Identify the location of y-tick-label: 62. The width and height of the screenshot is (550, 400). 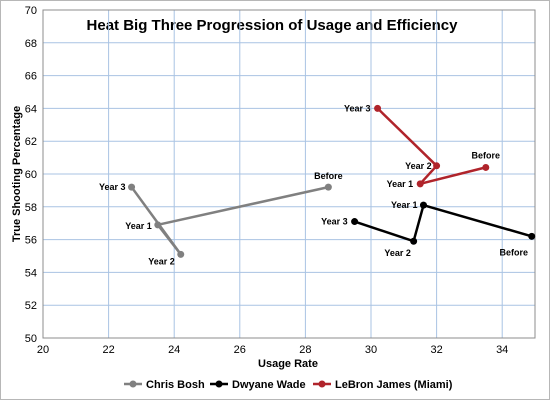
(31, 142).